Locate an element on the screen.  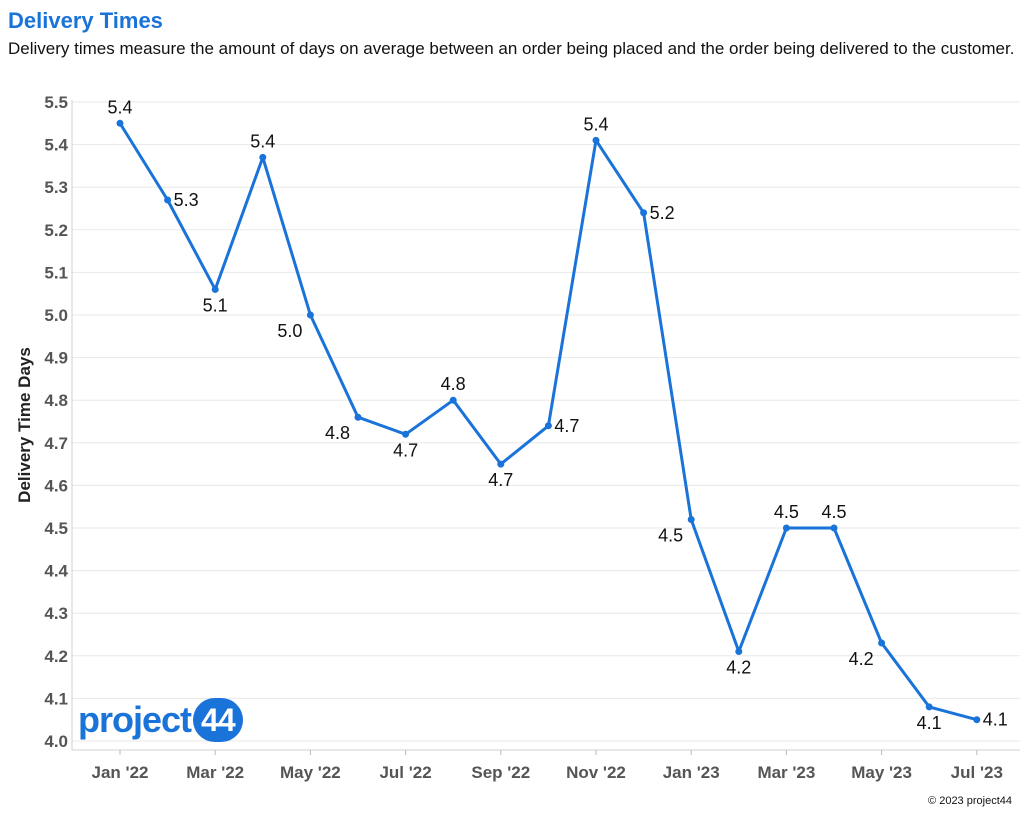
y-tick-label: 5.2 is located at coordinates (56, 230).